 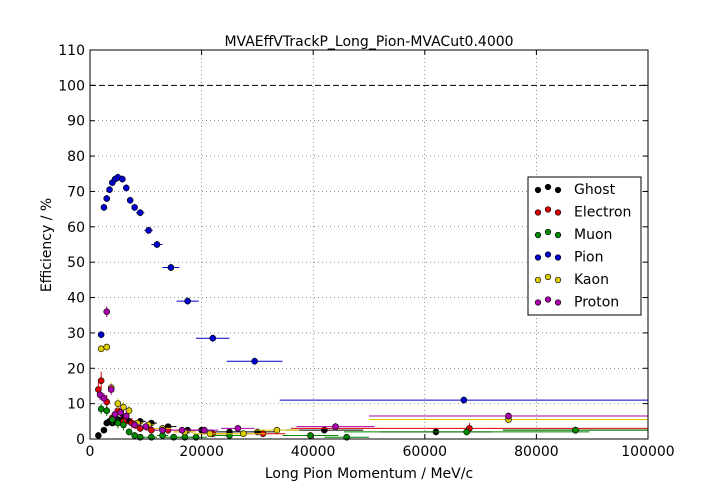 What do you see at coordinates (90, 452) in the screenshot?
I see `x-tick-label: 0` at bounding box center [90, 452].